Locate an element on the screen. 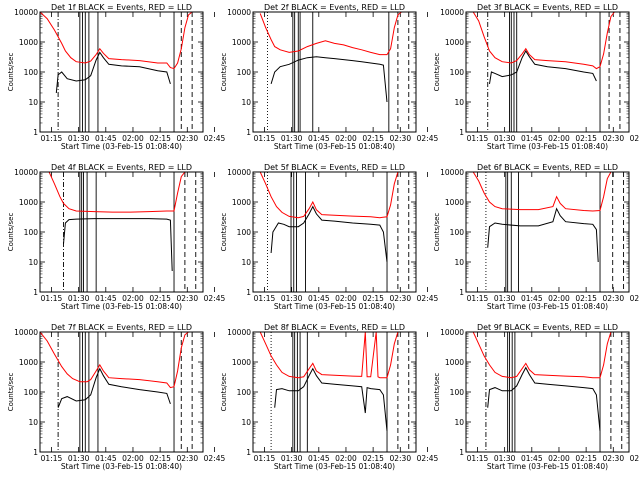 This screenshot has width=640, height=480. panel-title: Det 4f BLACK = Events, RED = LLD is located at coordinates (121, 167).